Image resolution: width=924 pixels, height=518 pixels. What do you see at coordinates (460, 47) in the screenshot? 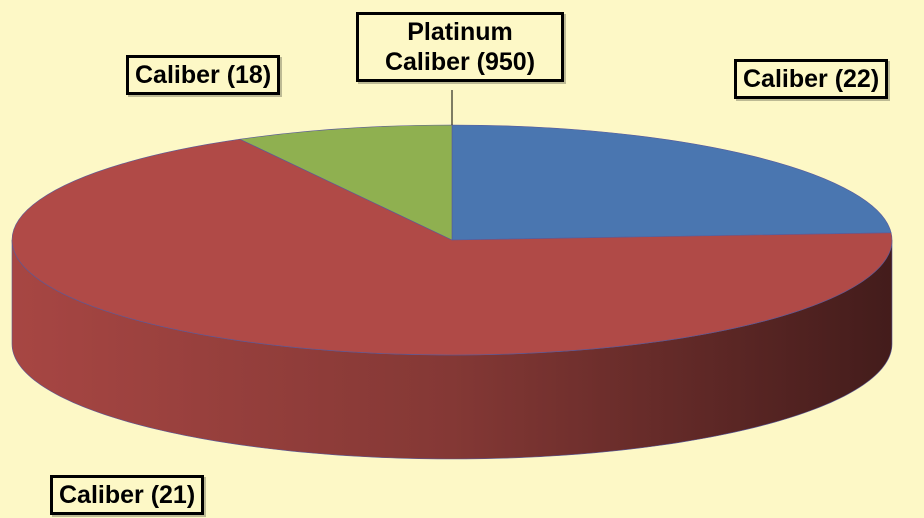
I see `slice-label: Platinum Caliber (950)` at bounding box center [460, 47].